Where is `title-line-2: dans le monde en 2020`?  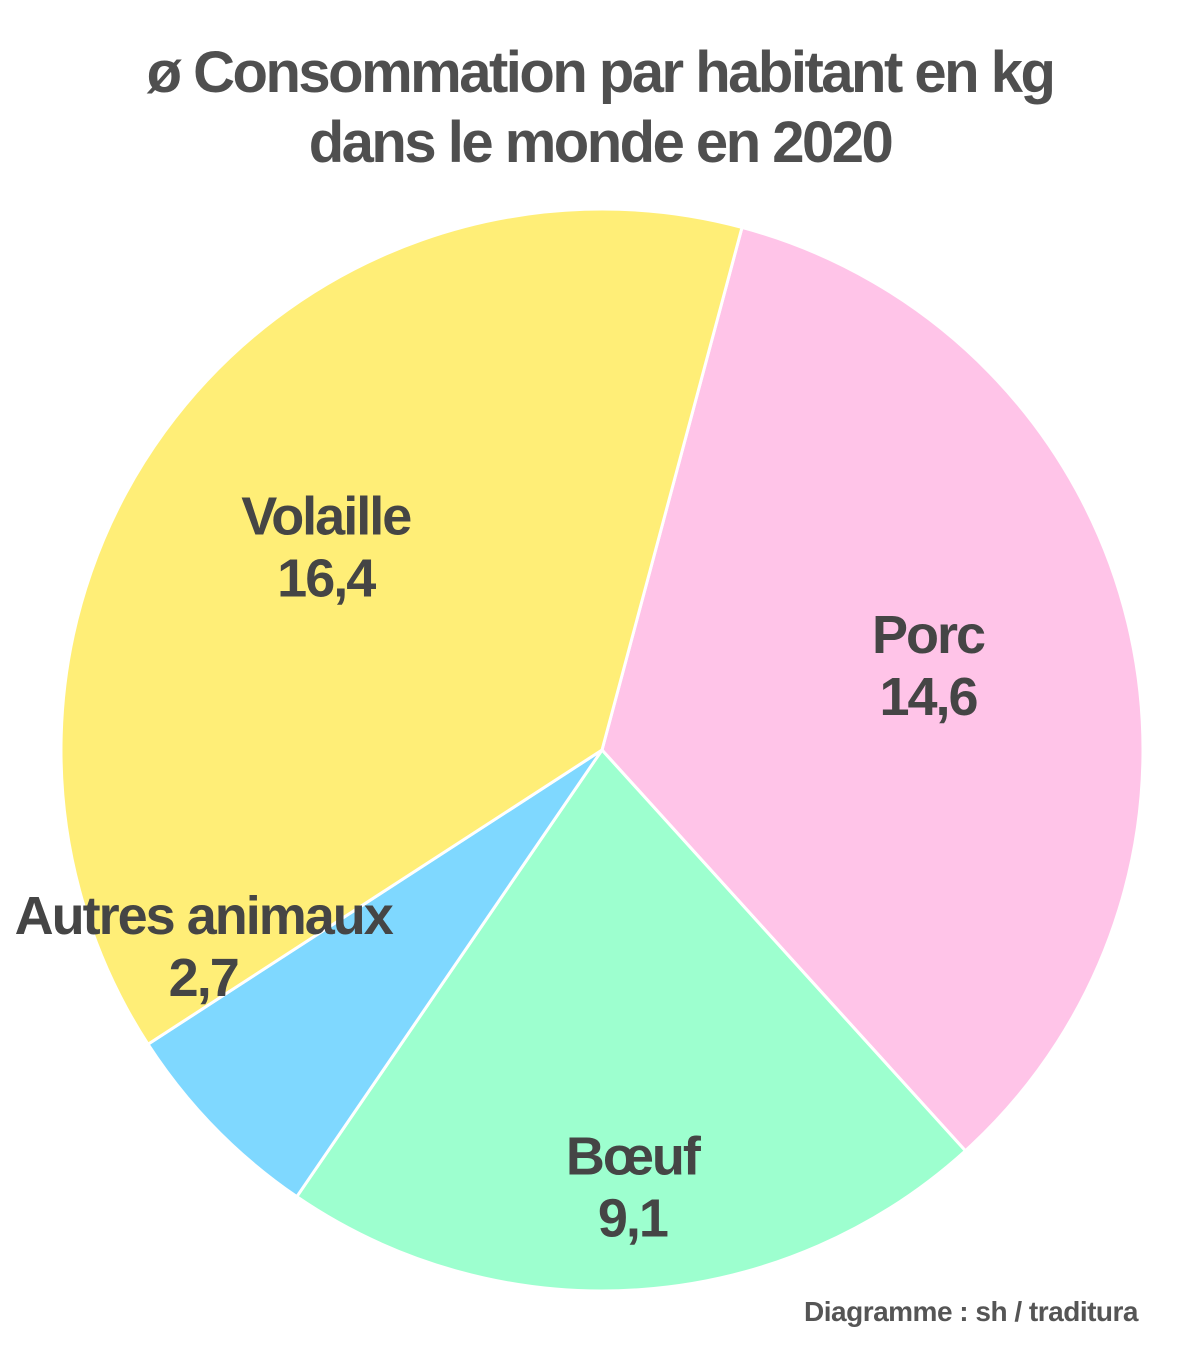 title-line-2: dans le monde en 2020 is located at coordinates (601, 142).